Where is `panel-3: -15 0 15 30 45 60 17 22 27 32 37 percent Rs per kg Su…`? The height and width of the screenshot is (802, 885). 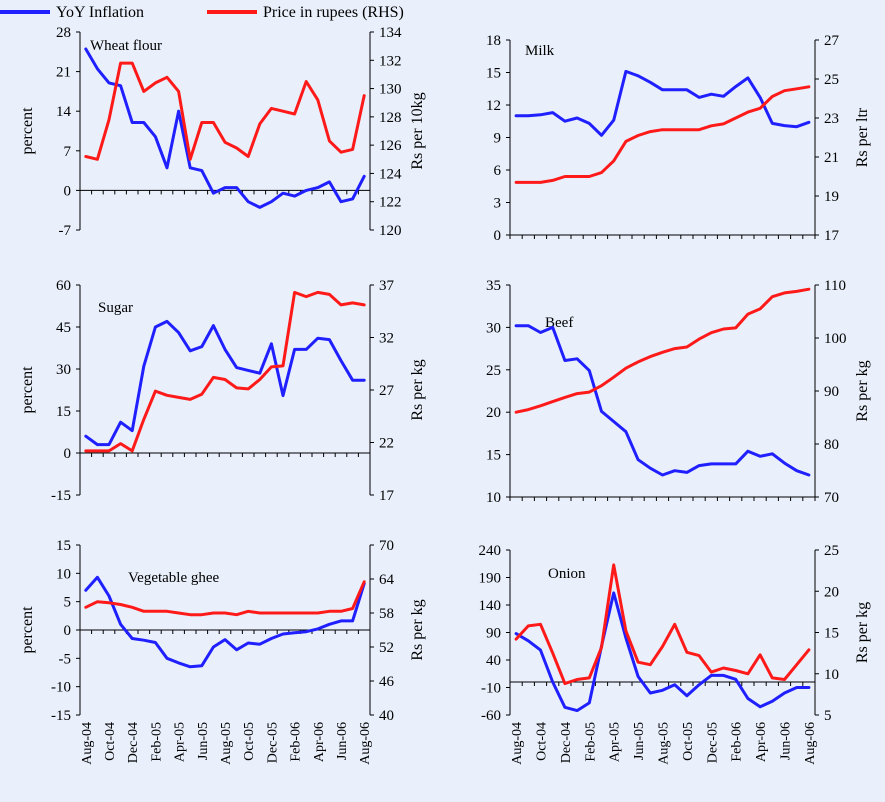 panel-3: -15 0 15 30 45 60 17 22 27 32 37 percent Rs per kg Su… is located at coordinates (222, 391).